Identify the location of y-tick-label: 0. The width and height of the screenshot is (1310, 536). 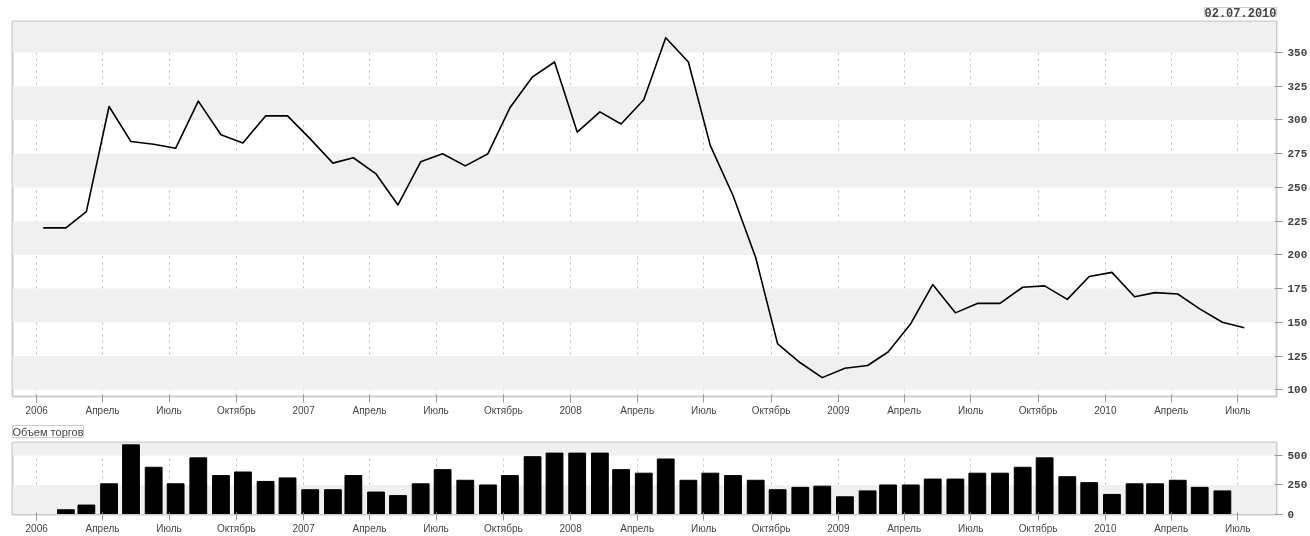
(1291, 515).